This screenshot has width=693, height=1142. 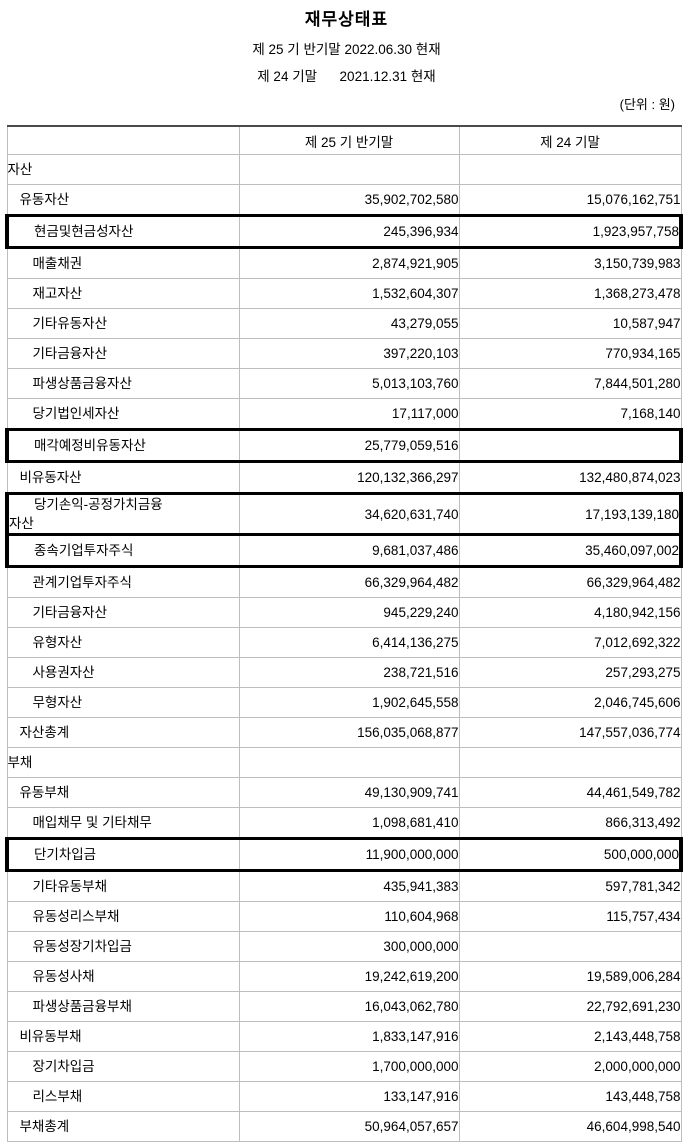 I want to click on value-current-period: 1,833,147,916, so click(x=349, y=1036).